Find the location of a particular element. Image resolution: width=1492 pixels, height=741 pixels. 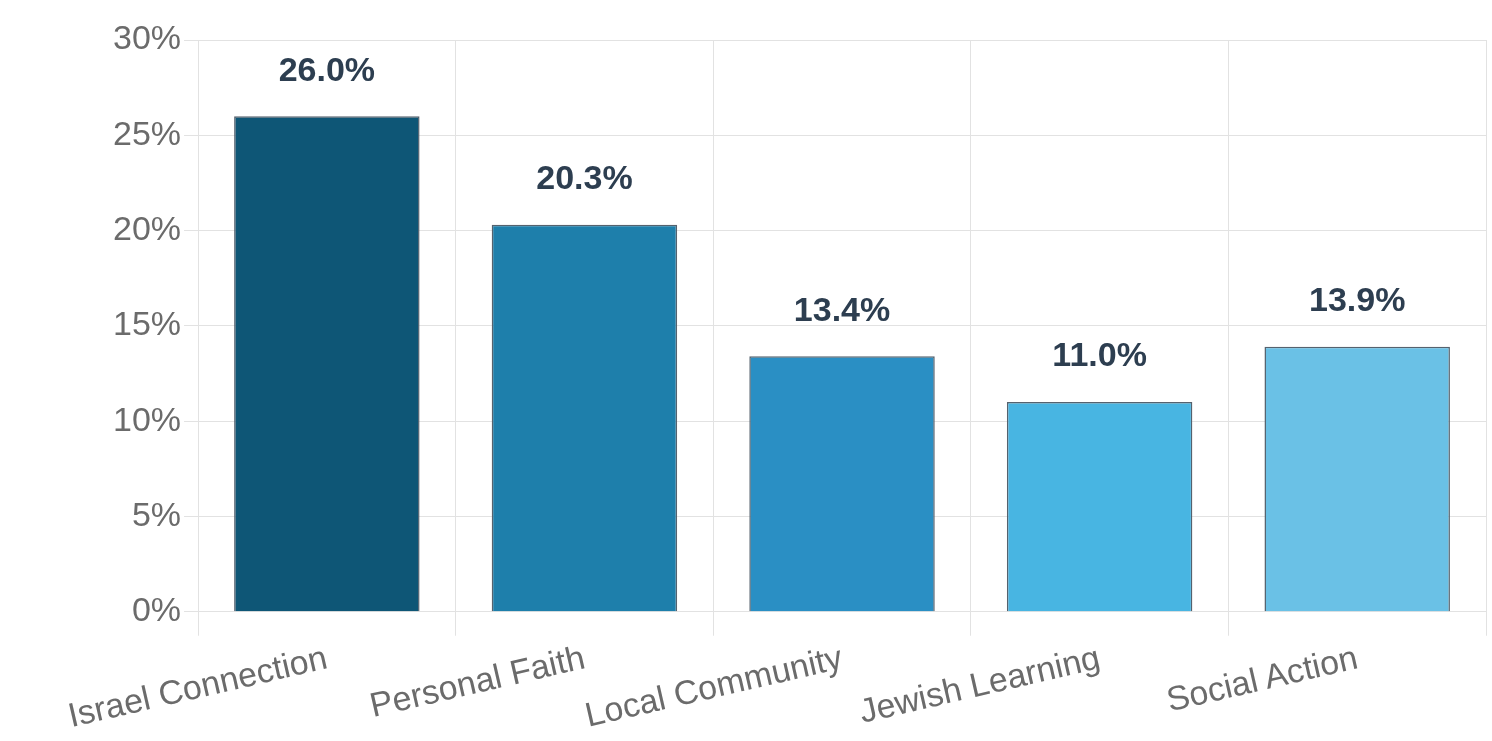

y-tick-label: 10% is located at coordinates (147, 418).